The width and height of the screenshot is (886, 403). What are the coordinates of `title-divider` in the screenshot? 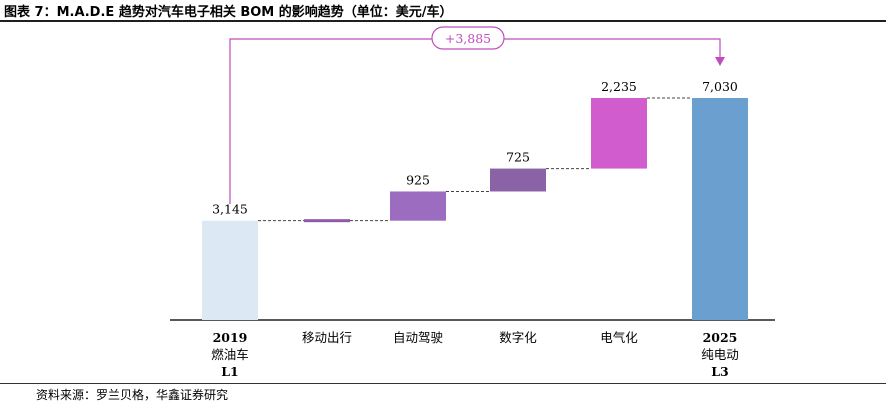 It's located at (443, 21).